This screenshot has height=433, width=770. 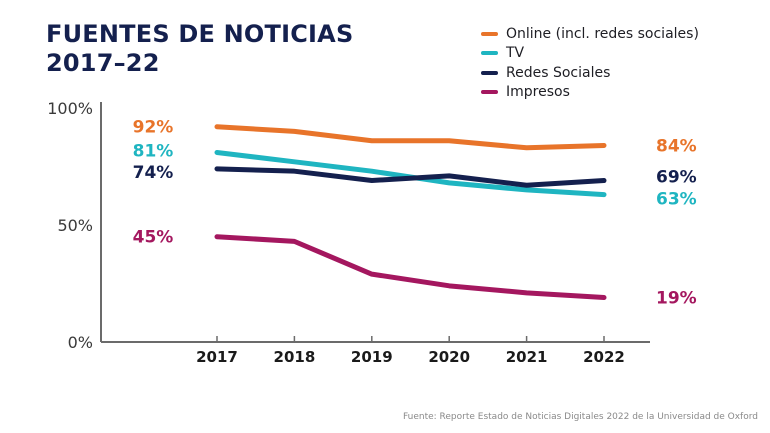 I want to click on start-value-label: 45%, so click(x=153, y=238).